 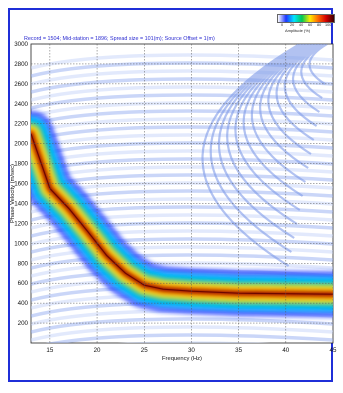 What do you see at coordinates (298, 30) in the screenshot?
I see `colorbar-label: Amplitude (%)` at bounding box center [298, 30].